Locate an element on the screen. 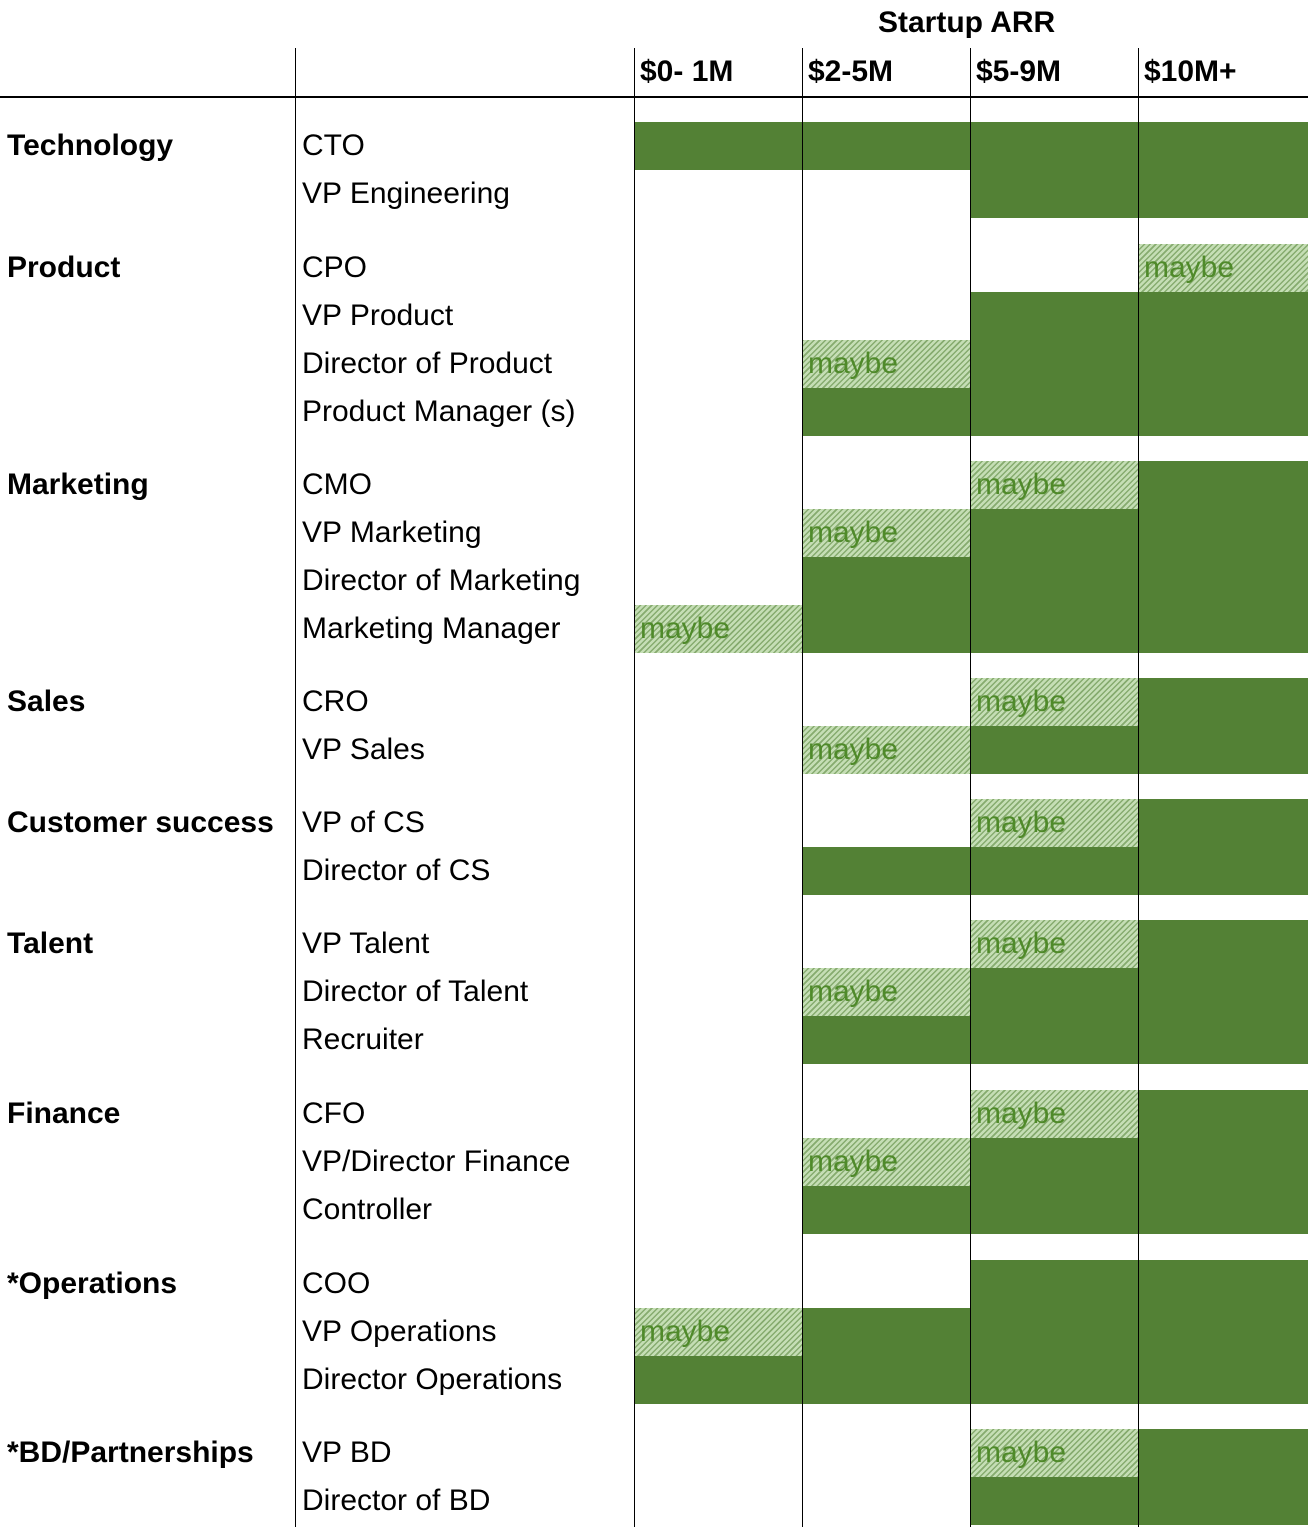 The height and width of the screenshot is (1527, 1308). role-label: Marketing Manager is located at coordinates (431, 628).